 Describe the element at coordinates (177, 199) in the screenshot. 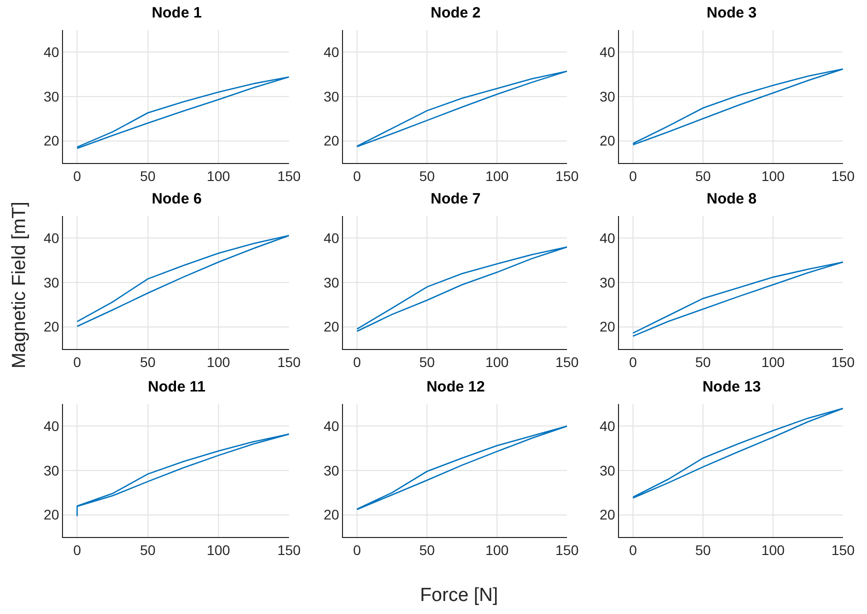

I see `chart-title: Node 6` at that location.